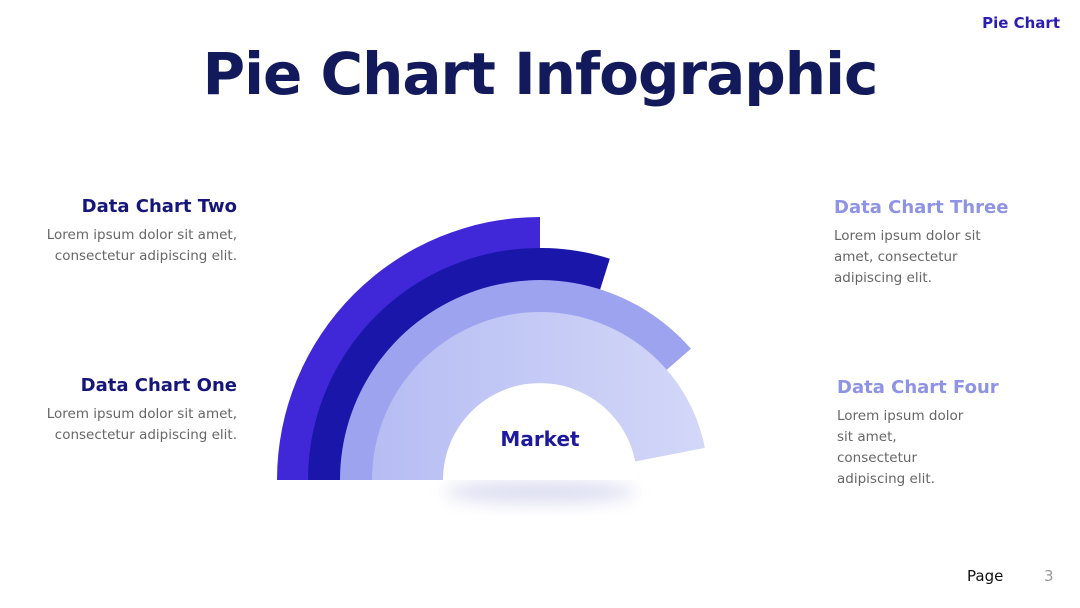 This screenshot has height=608, width=1080. Describe the element at coordinates (540, 74) in the screenshot. I see `title: Pie Chart Infographic` at that location.